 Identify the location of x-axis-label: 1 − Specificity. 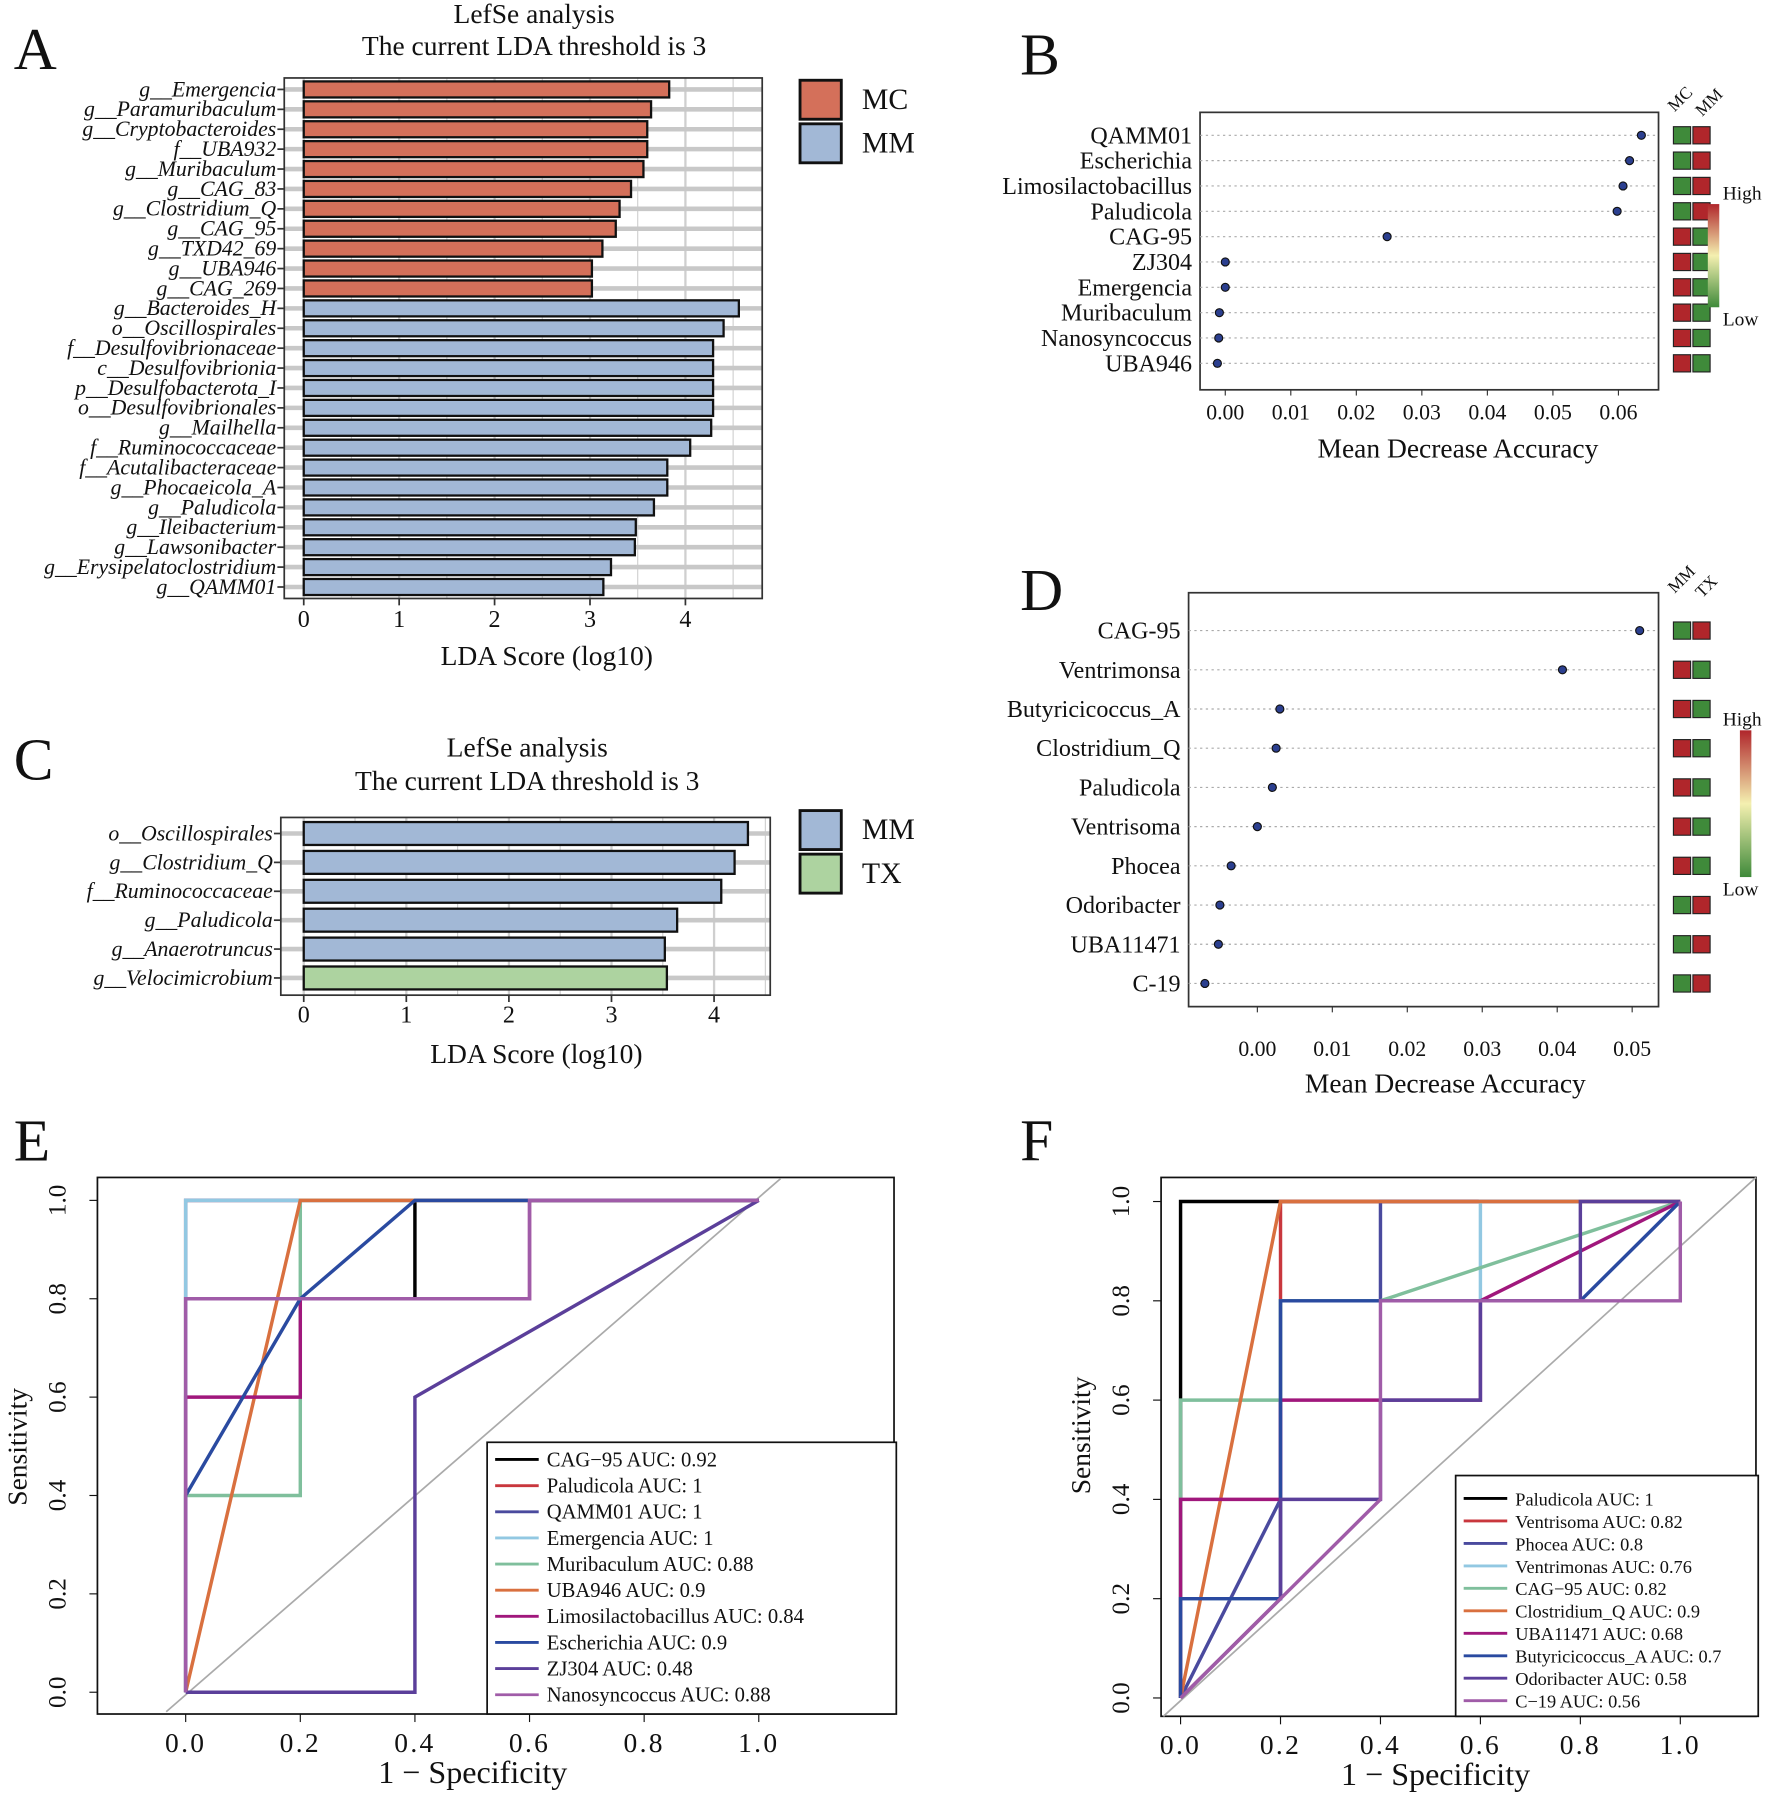
(472, 1772).